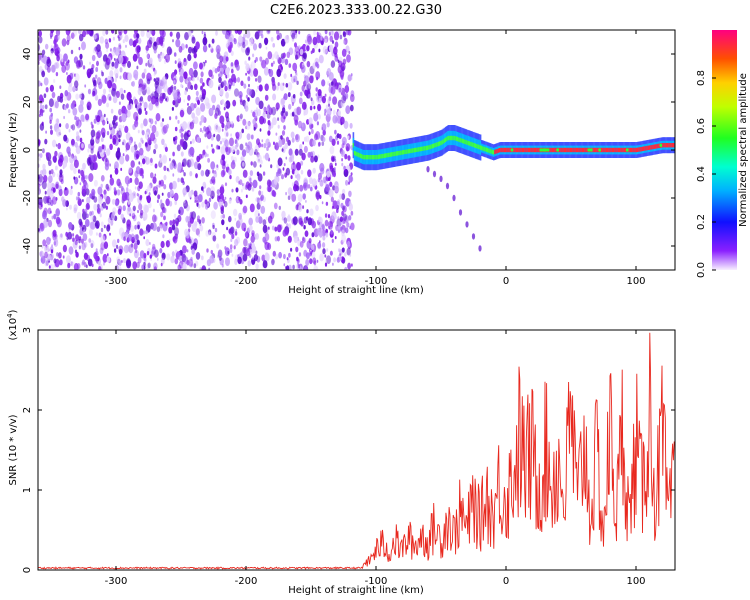  Describe the element at coordinates (701, 78) in the screenshot. I see `colorbar-tick-label: 0.8` at that location.